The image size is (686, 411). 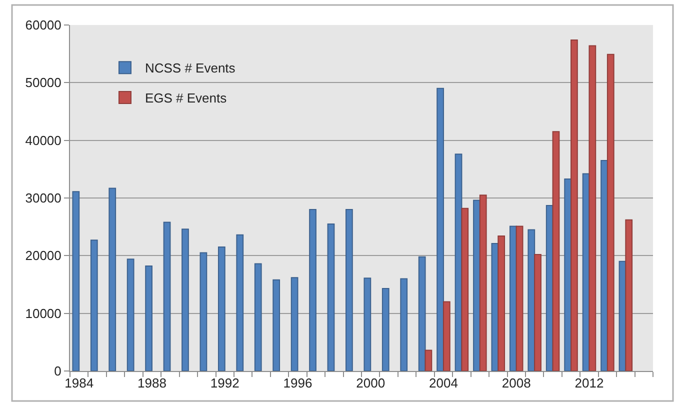 I want to click on y-tick-label: 60000, so click(x=43, y=25).